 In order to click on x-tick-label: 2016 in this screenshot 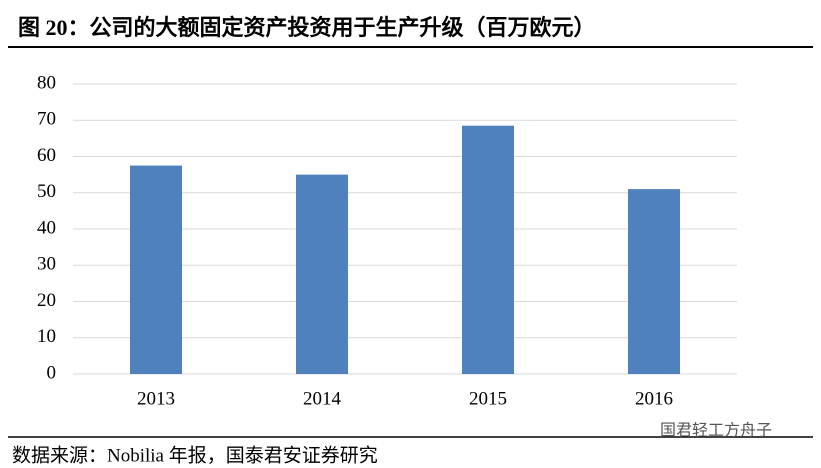, I will do `click(654, 398)`.